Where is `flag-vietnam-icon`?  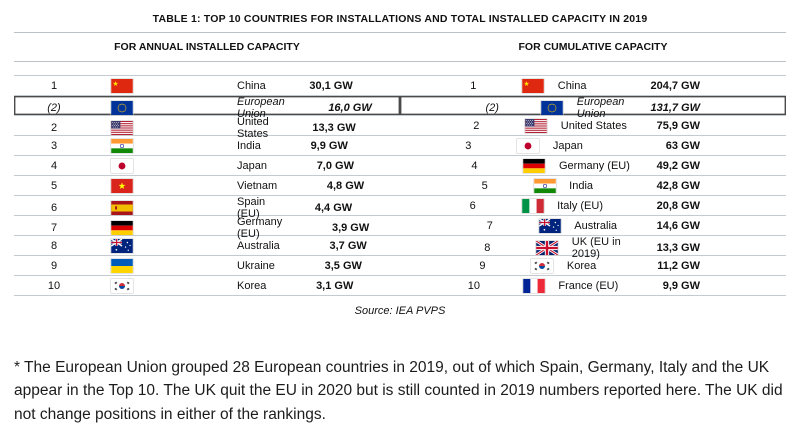 flag-vietnam-icon is located at coordinates (121, 185).